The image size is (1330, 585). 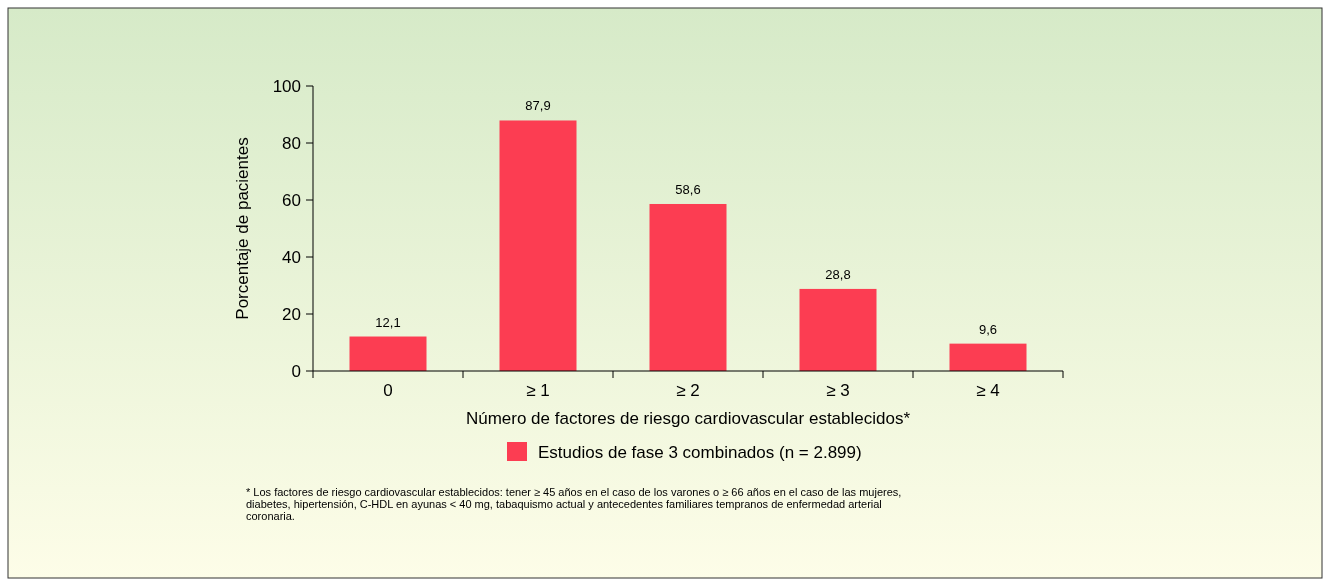 What do you see at coordinates (988, 329) in the screenshot?
I see `data-label: 9,6` at bounding box center [988, 329].